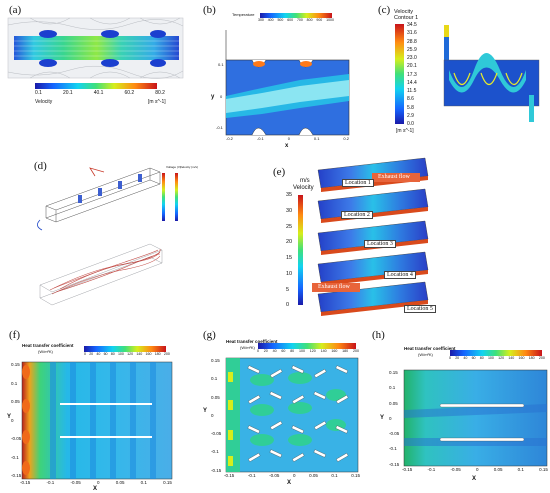 This screenshot has height=493, width=550. Describe the element at coordinates (289, 250) in the screenshot. I see `panel-e-colorbar-ticks: 35 30 25 20 15 10 5 0` at that location.